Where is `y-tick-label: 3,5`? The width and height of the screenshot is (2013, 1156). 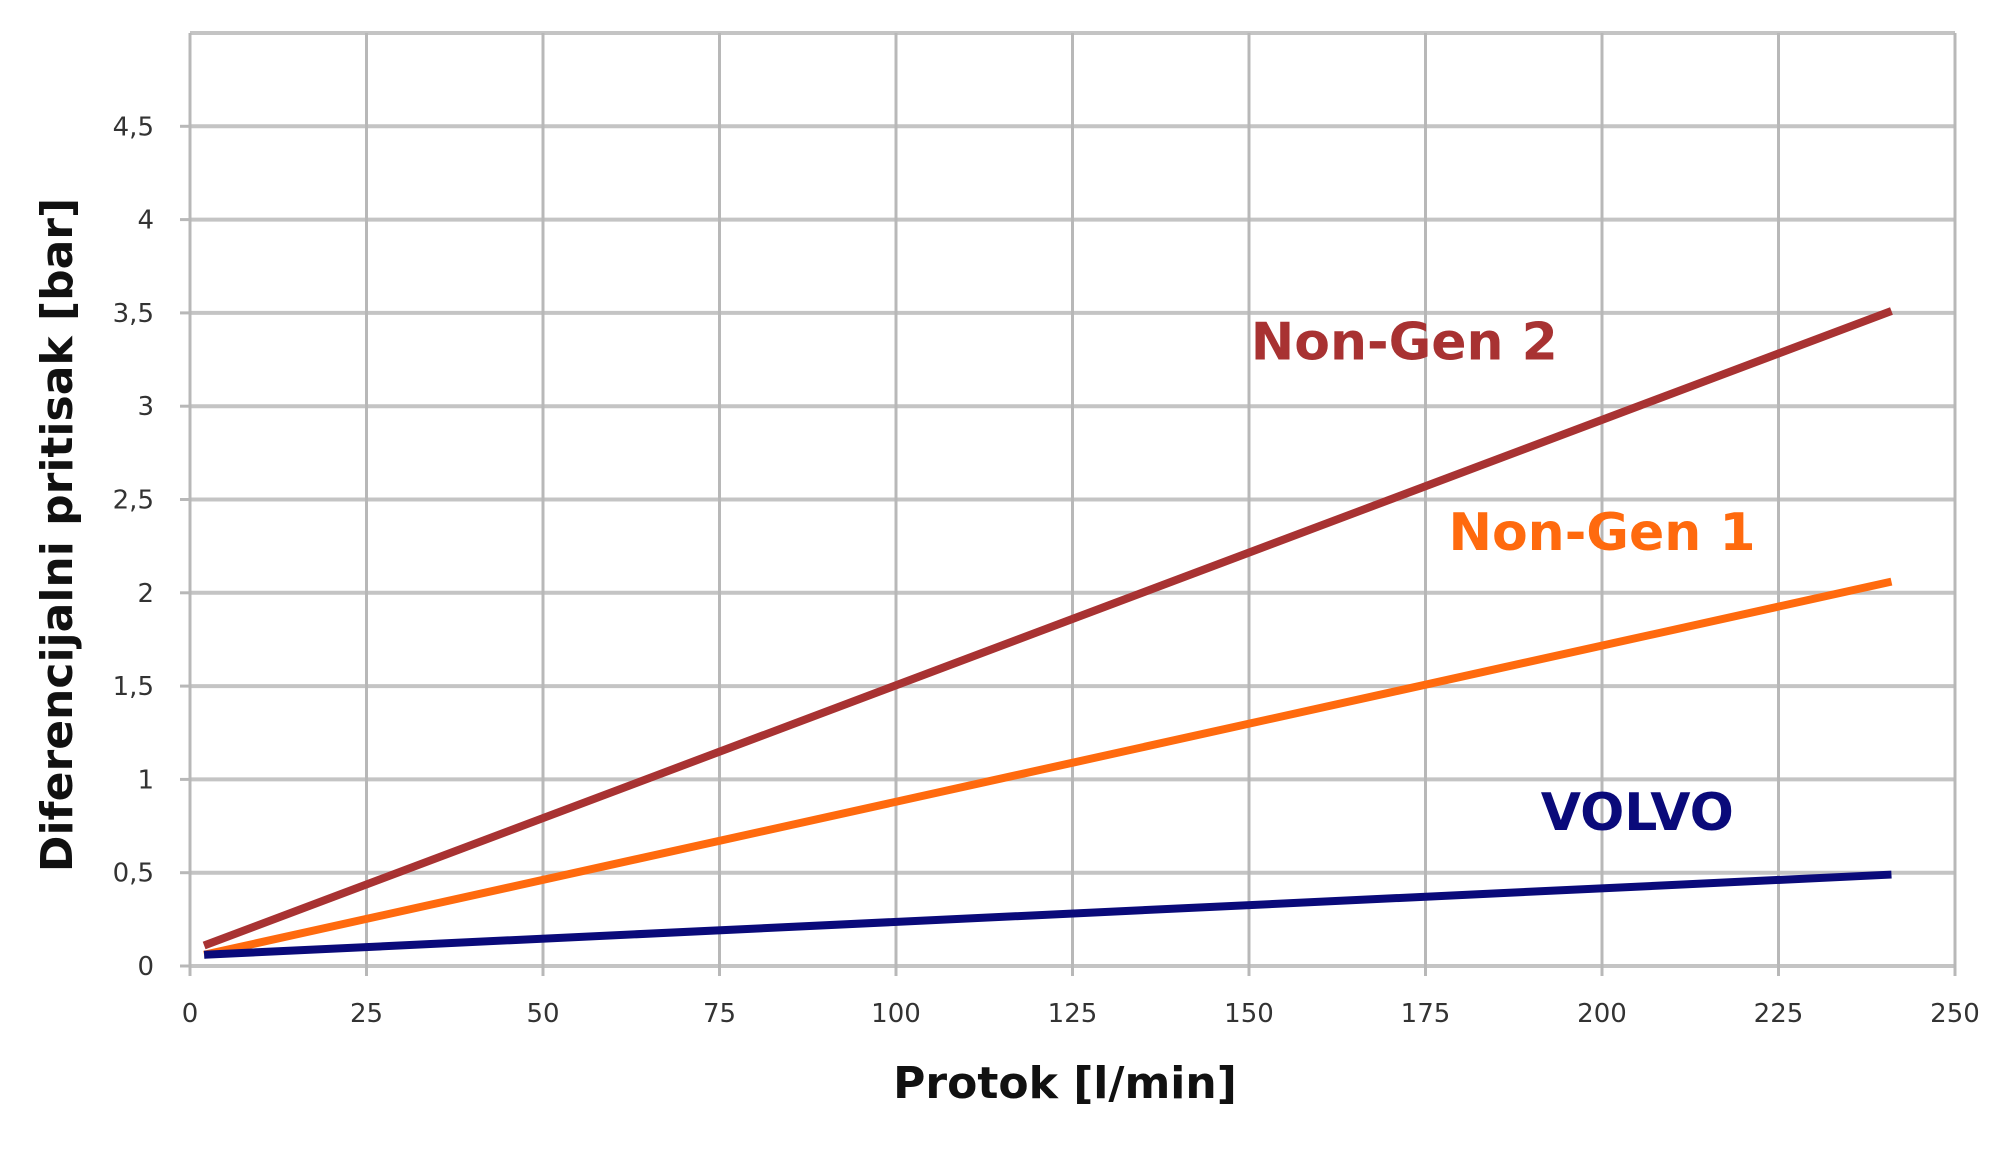
y-tick-label: 3,5 is located at coordinates (133, 314).